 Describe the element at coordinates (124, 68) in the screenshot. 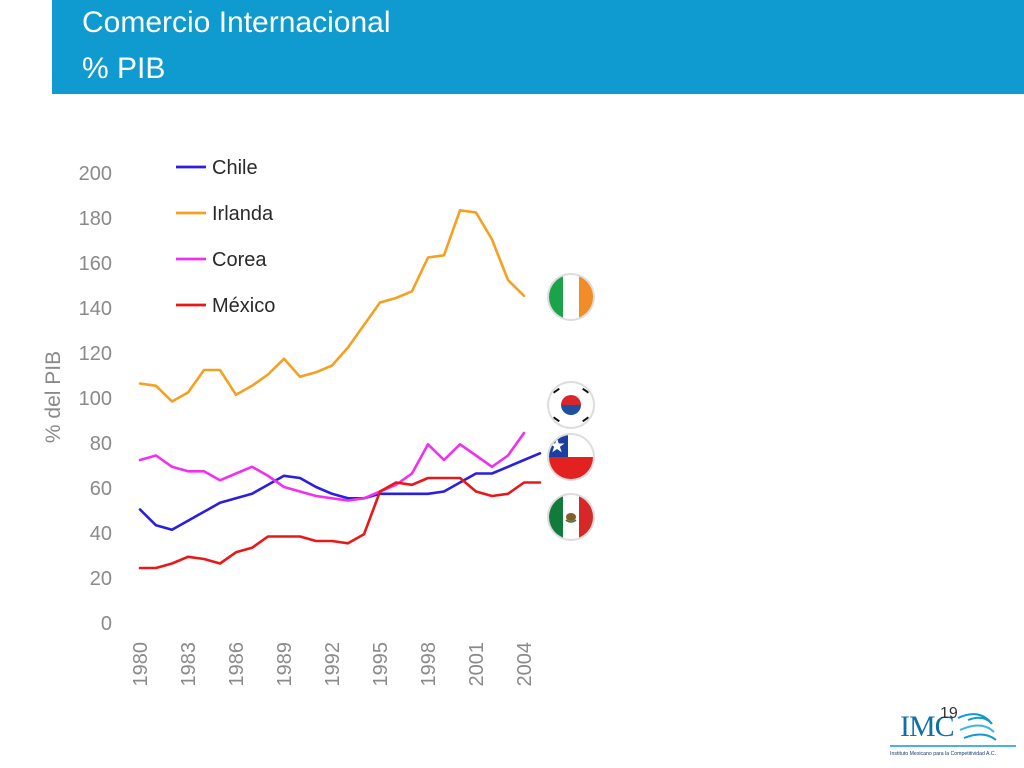

I see `slide-subtitle: % PIB` at that location.